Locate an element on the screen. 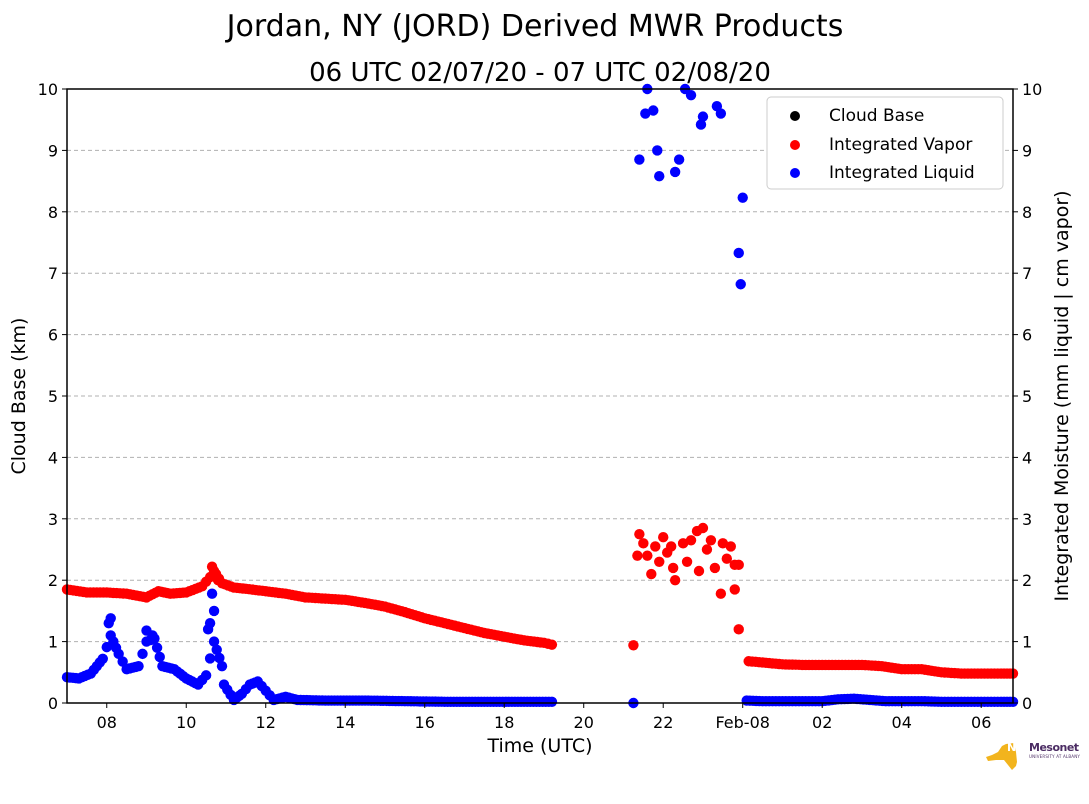 This screenshot has width=1089, height=804. y-tick-label-left: 8 is located at coordinates (53, 212).